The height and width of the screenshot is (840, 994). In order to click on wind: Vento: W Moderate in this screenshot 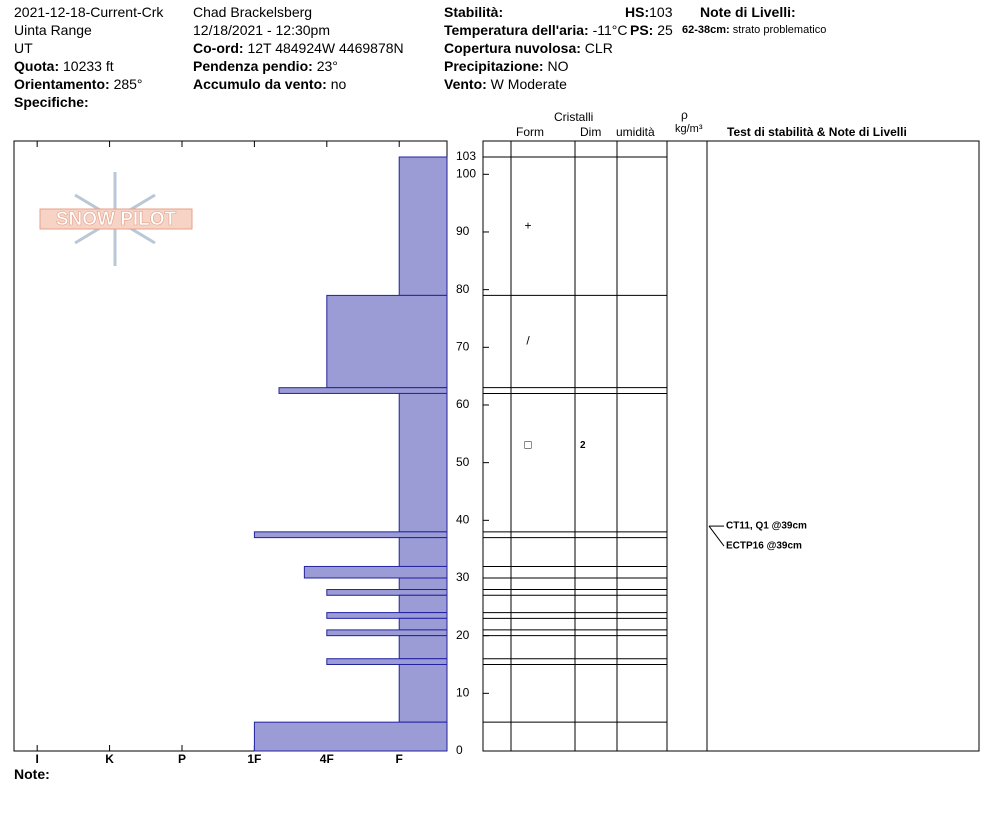, I will do `click(505, 84)`.